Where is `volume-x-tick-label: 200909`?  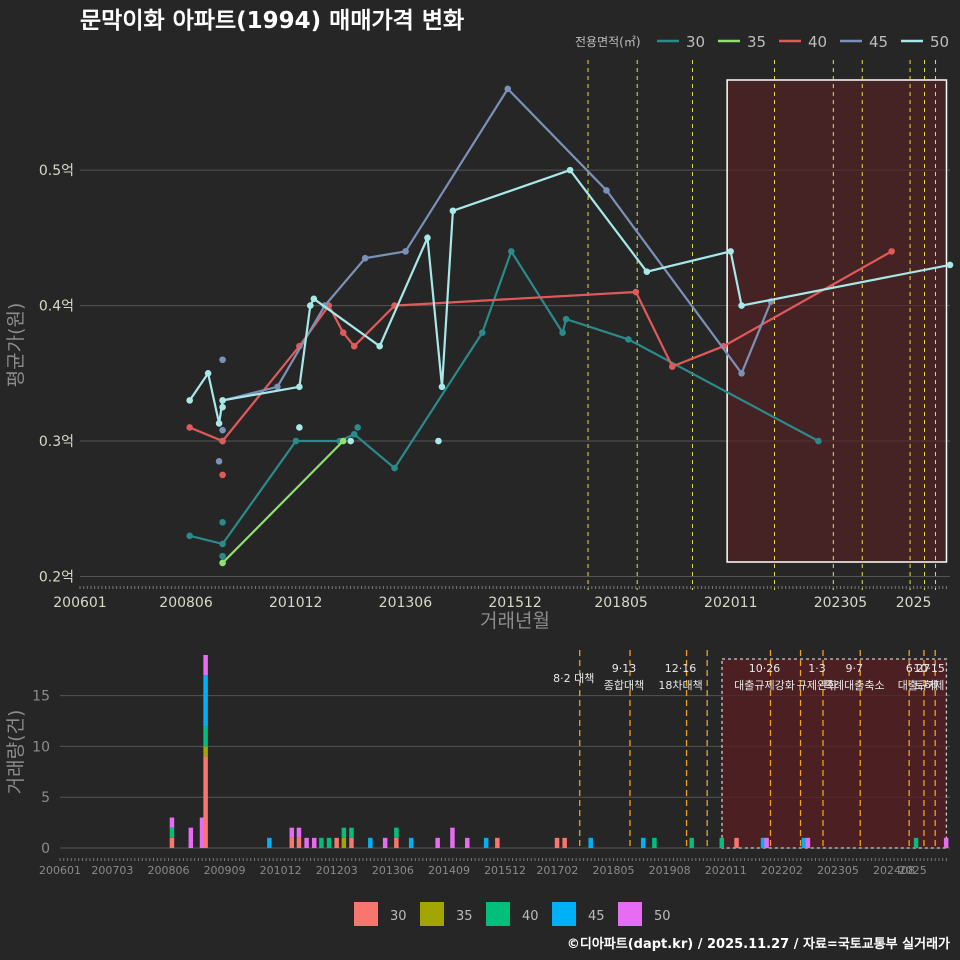
volume-x-tick-label: 200909 is located at coordinates (225, 870).